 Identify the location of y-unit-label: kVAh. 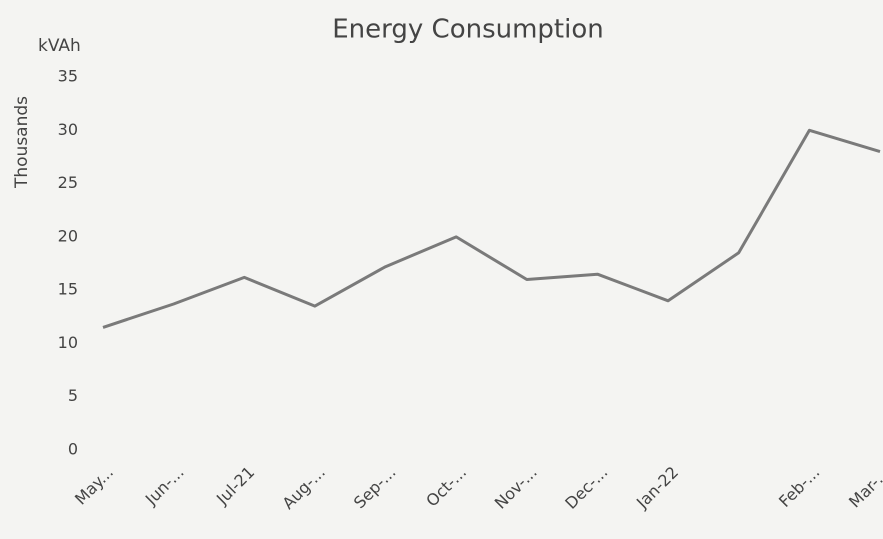
(59, 46).